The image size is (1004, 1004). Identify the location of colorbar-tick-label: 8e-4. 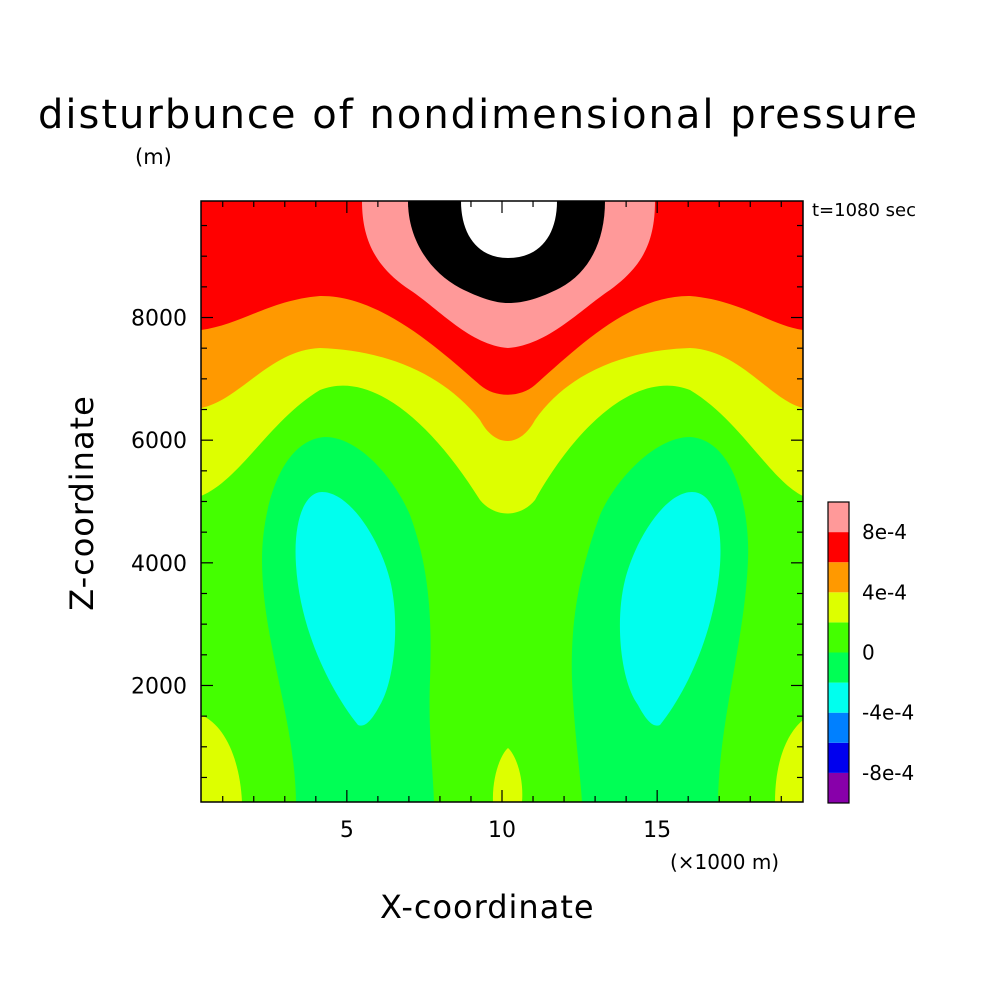
(884, 532).